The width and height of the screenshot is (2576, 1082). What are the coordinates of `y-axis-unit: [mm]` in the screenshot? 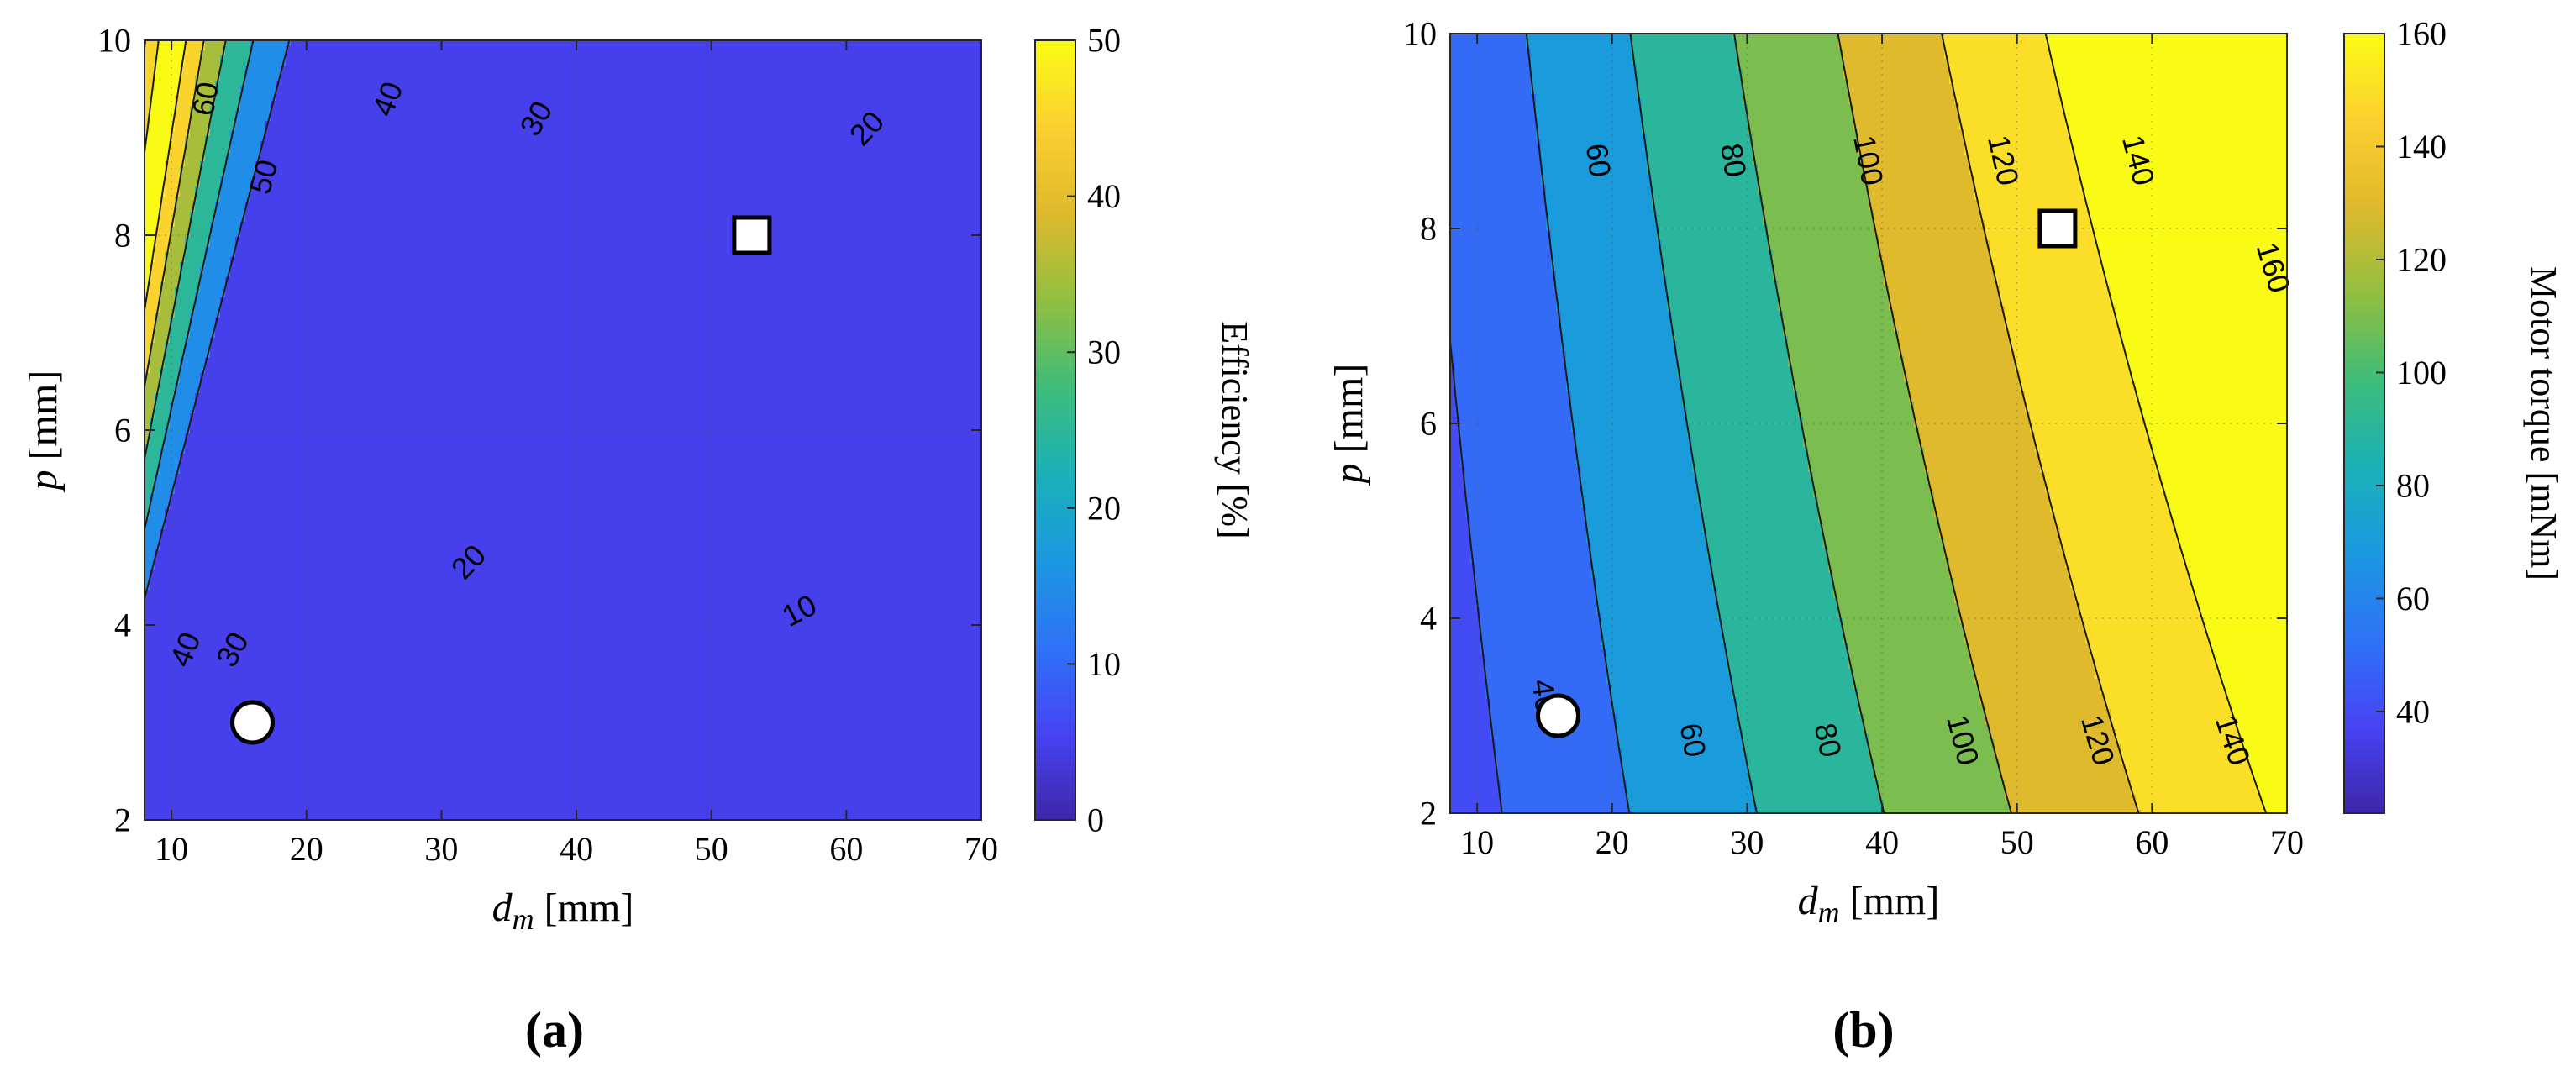 It's located at (43, 420).